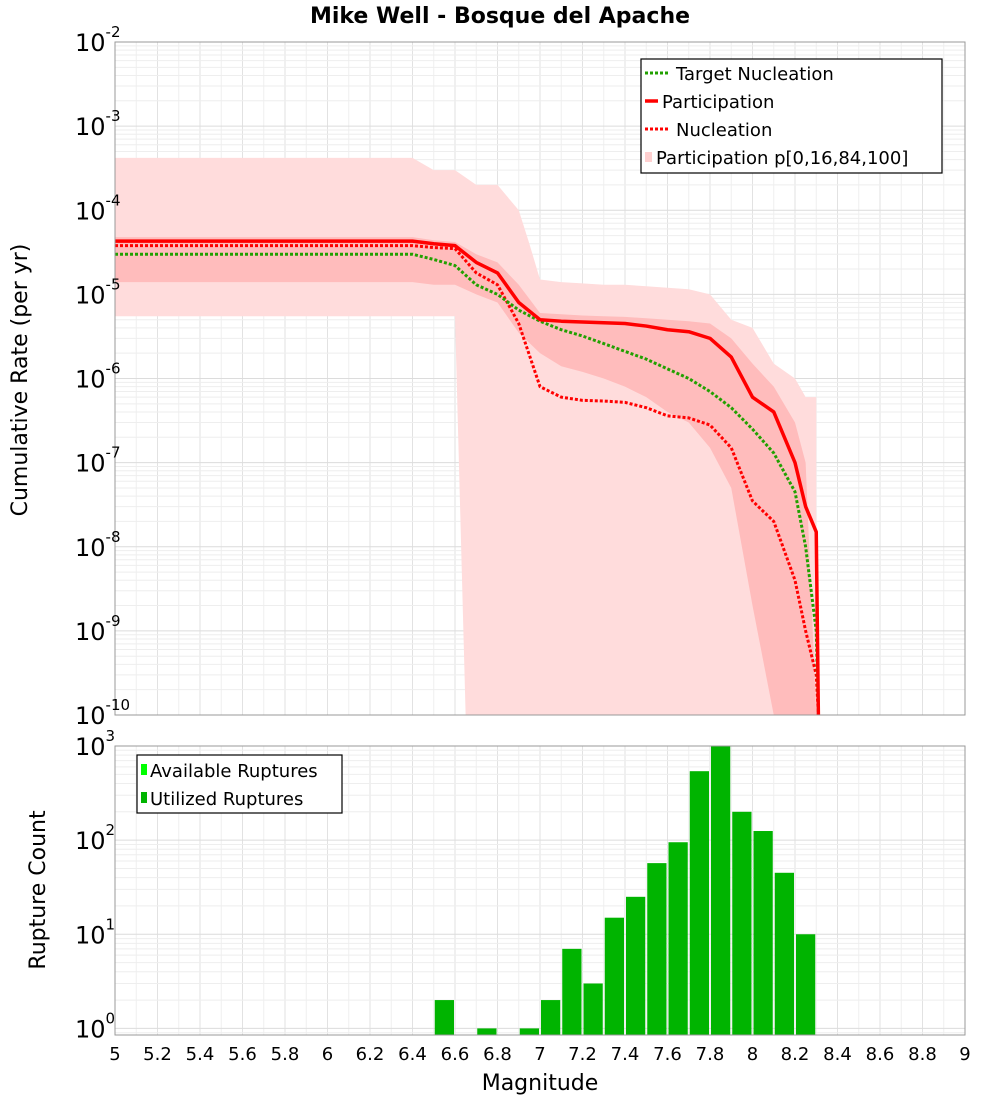  Describe the element at coordinates (113, 32) in the screenshot. I see `y-tick-exponent: -2` at that location.